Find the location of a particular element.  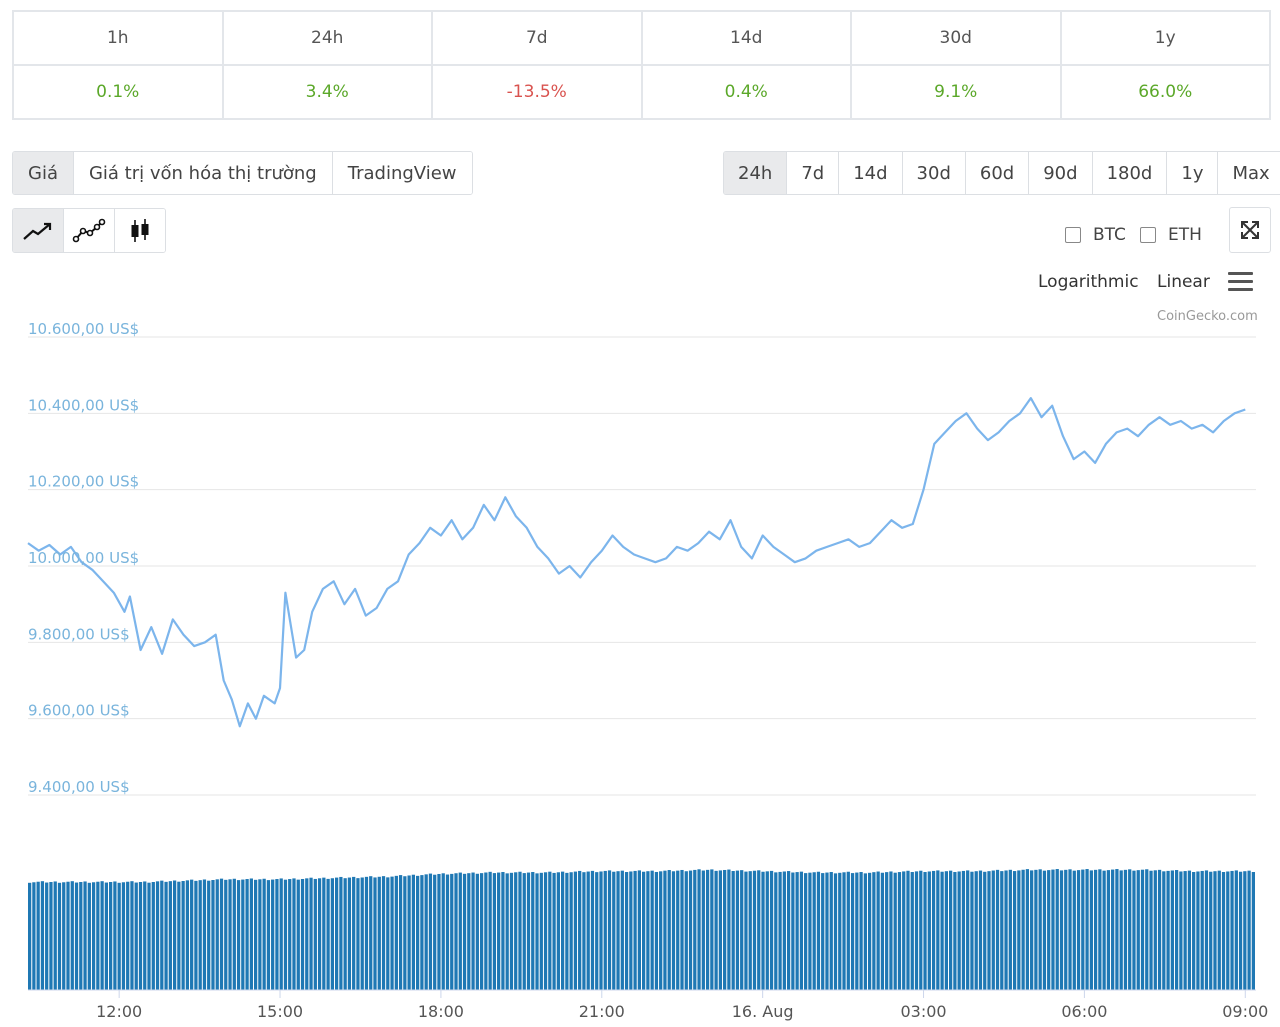

compare-btc: BTC is located at coordinates (1095, 235).